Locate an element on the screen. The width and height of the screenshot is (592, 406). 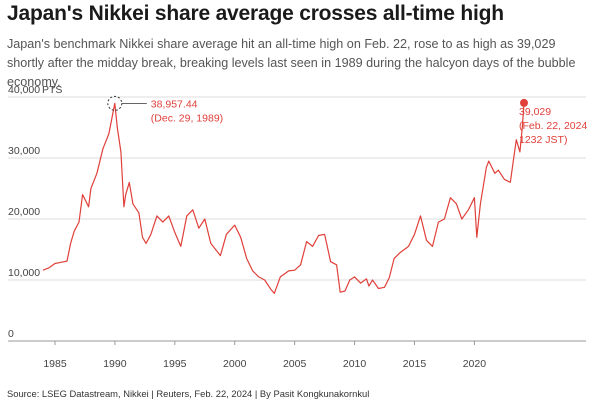
y-axis: 0 10,000 20,000 30,000 40,000 is located at coordinates (24, 212).